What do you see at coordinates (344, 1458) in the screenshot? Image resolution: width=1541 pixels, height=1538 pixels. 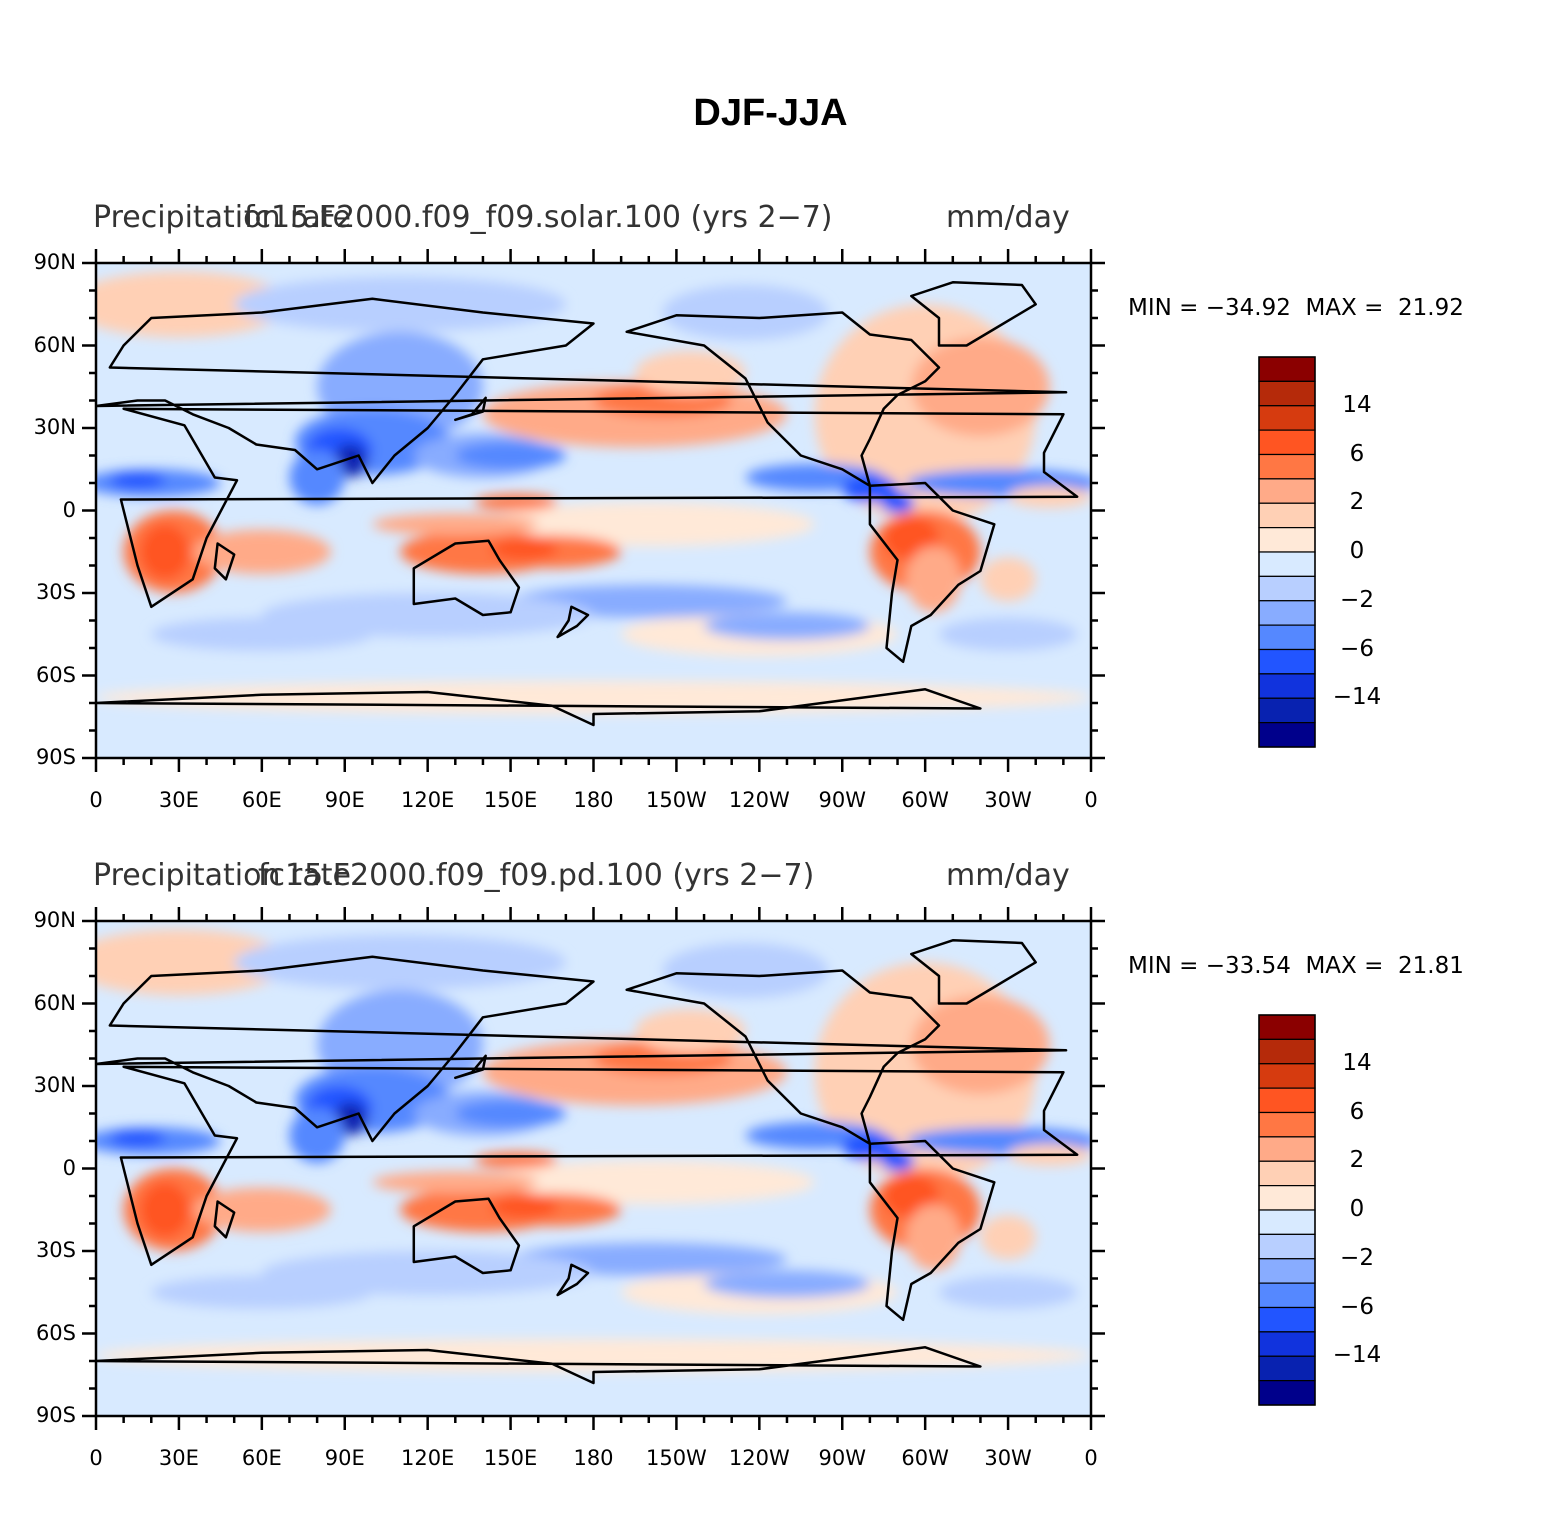 I see `x-tick-label: 90E` at bounding box center [344, 1458].